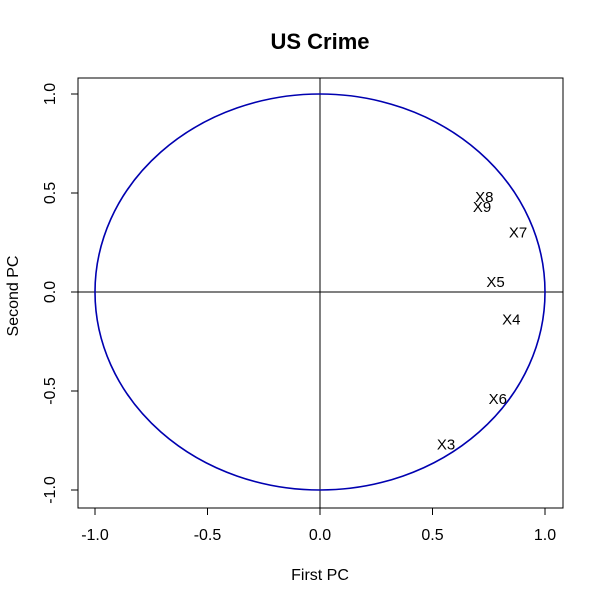  I want to click on point-label-x3: X3, so click(446, 444).